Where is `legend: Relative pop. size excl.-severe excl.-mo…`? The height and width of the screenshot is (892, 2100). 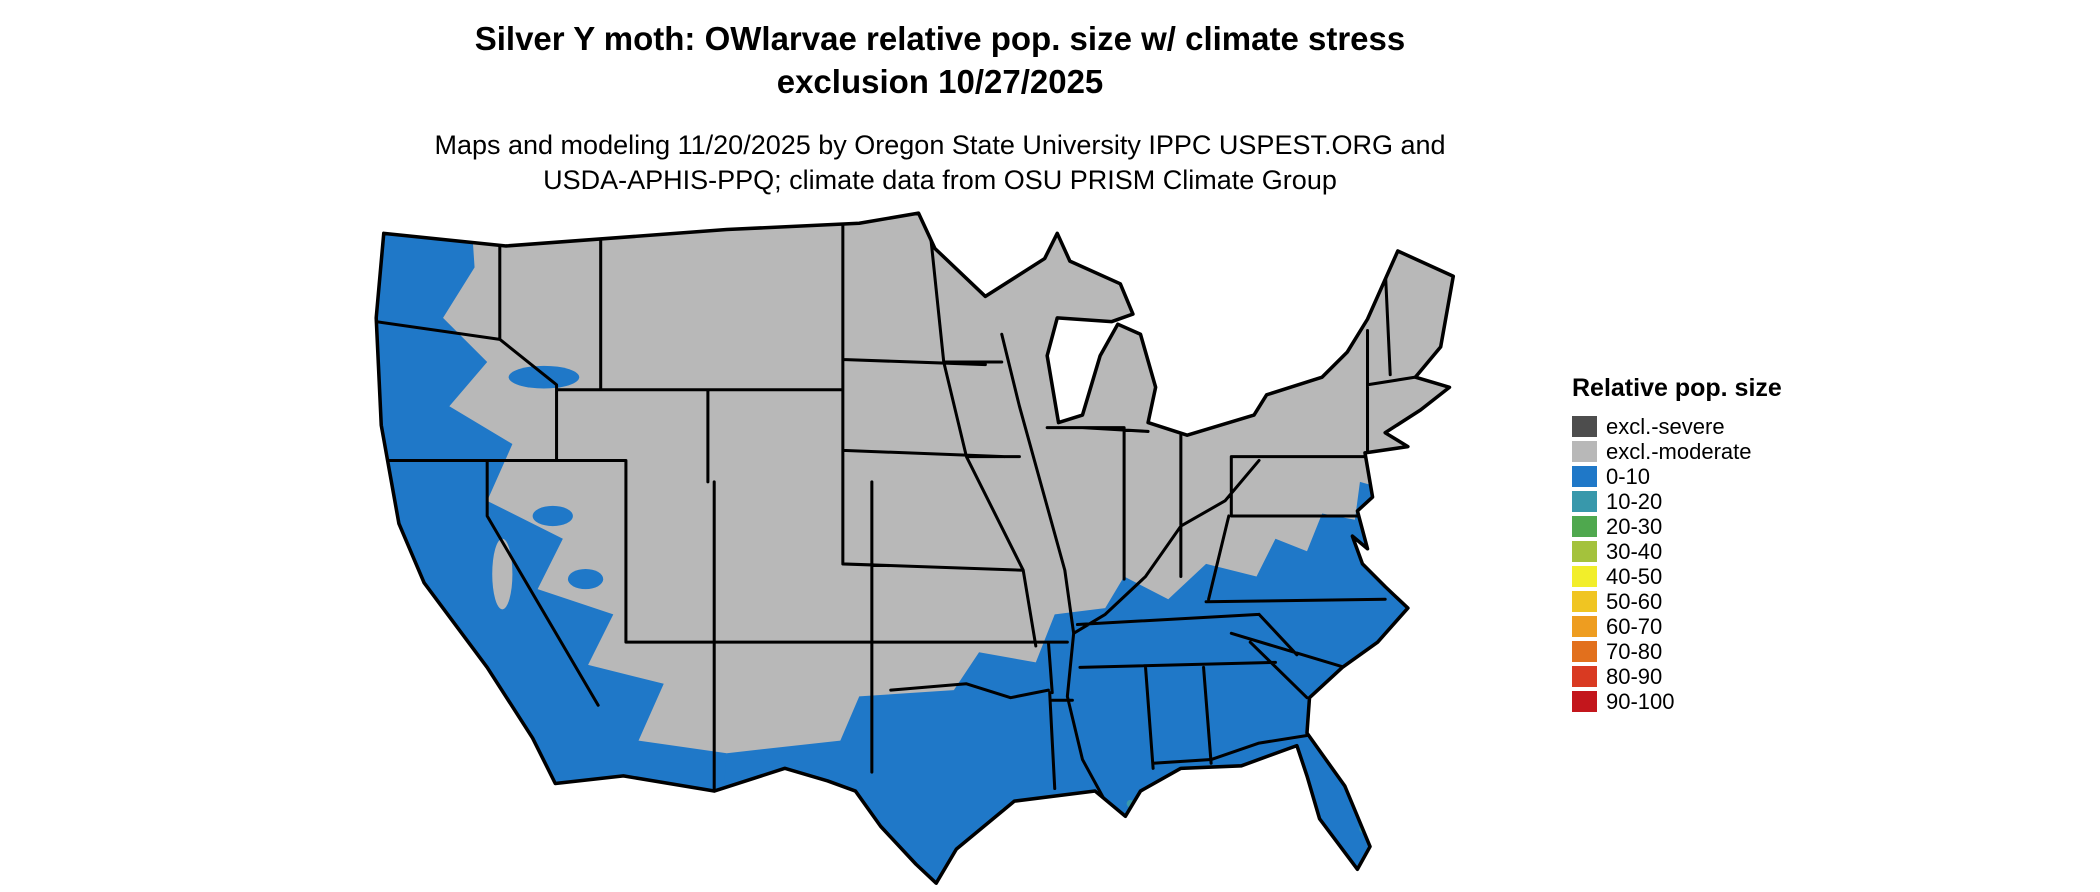
legend: Relative pop. size excl.-severe excl.-mo… is located at coordinates (1677, 544).